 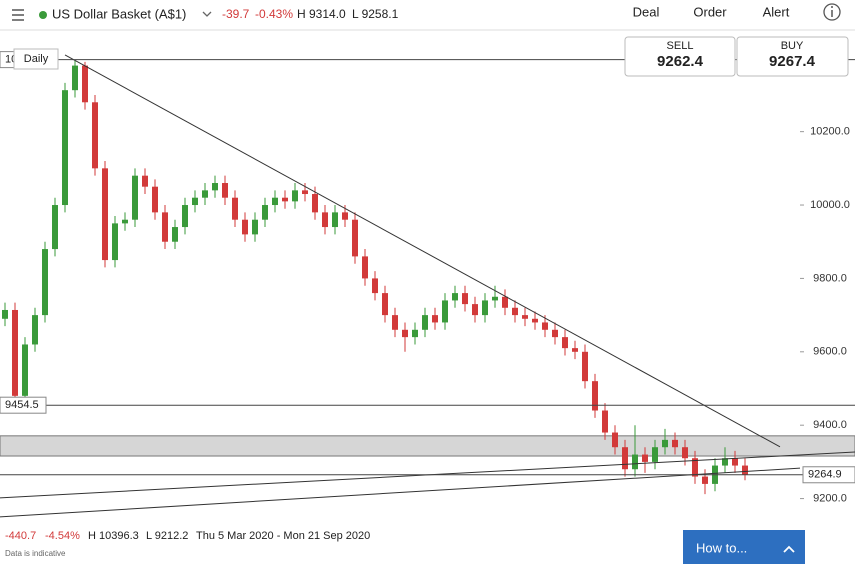 I want to click on buy-price: 9267.4, so click(x=792, y=61).